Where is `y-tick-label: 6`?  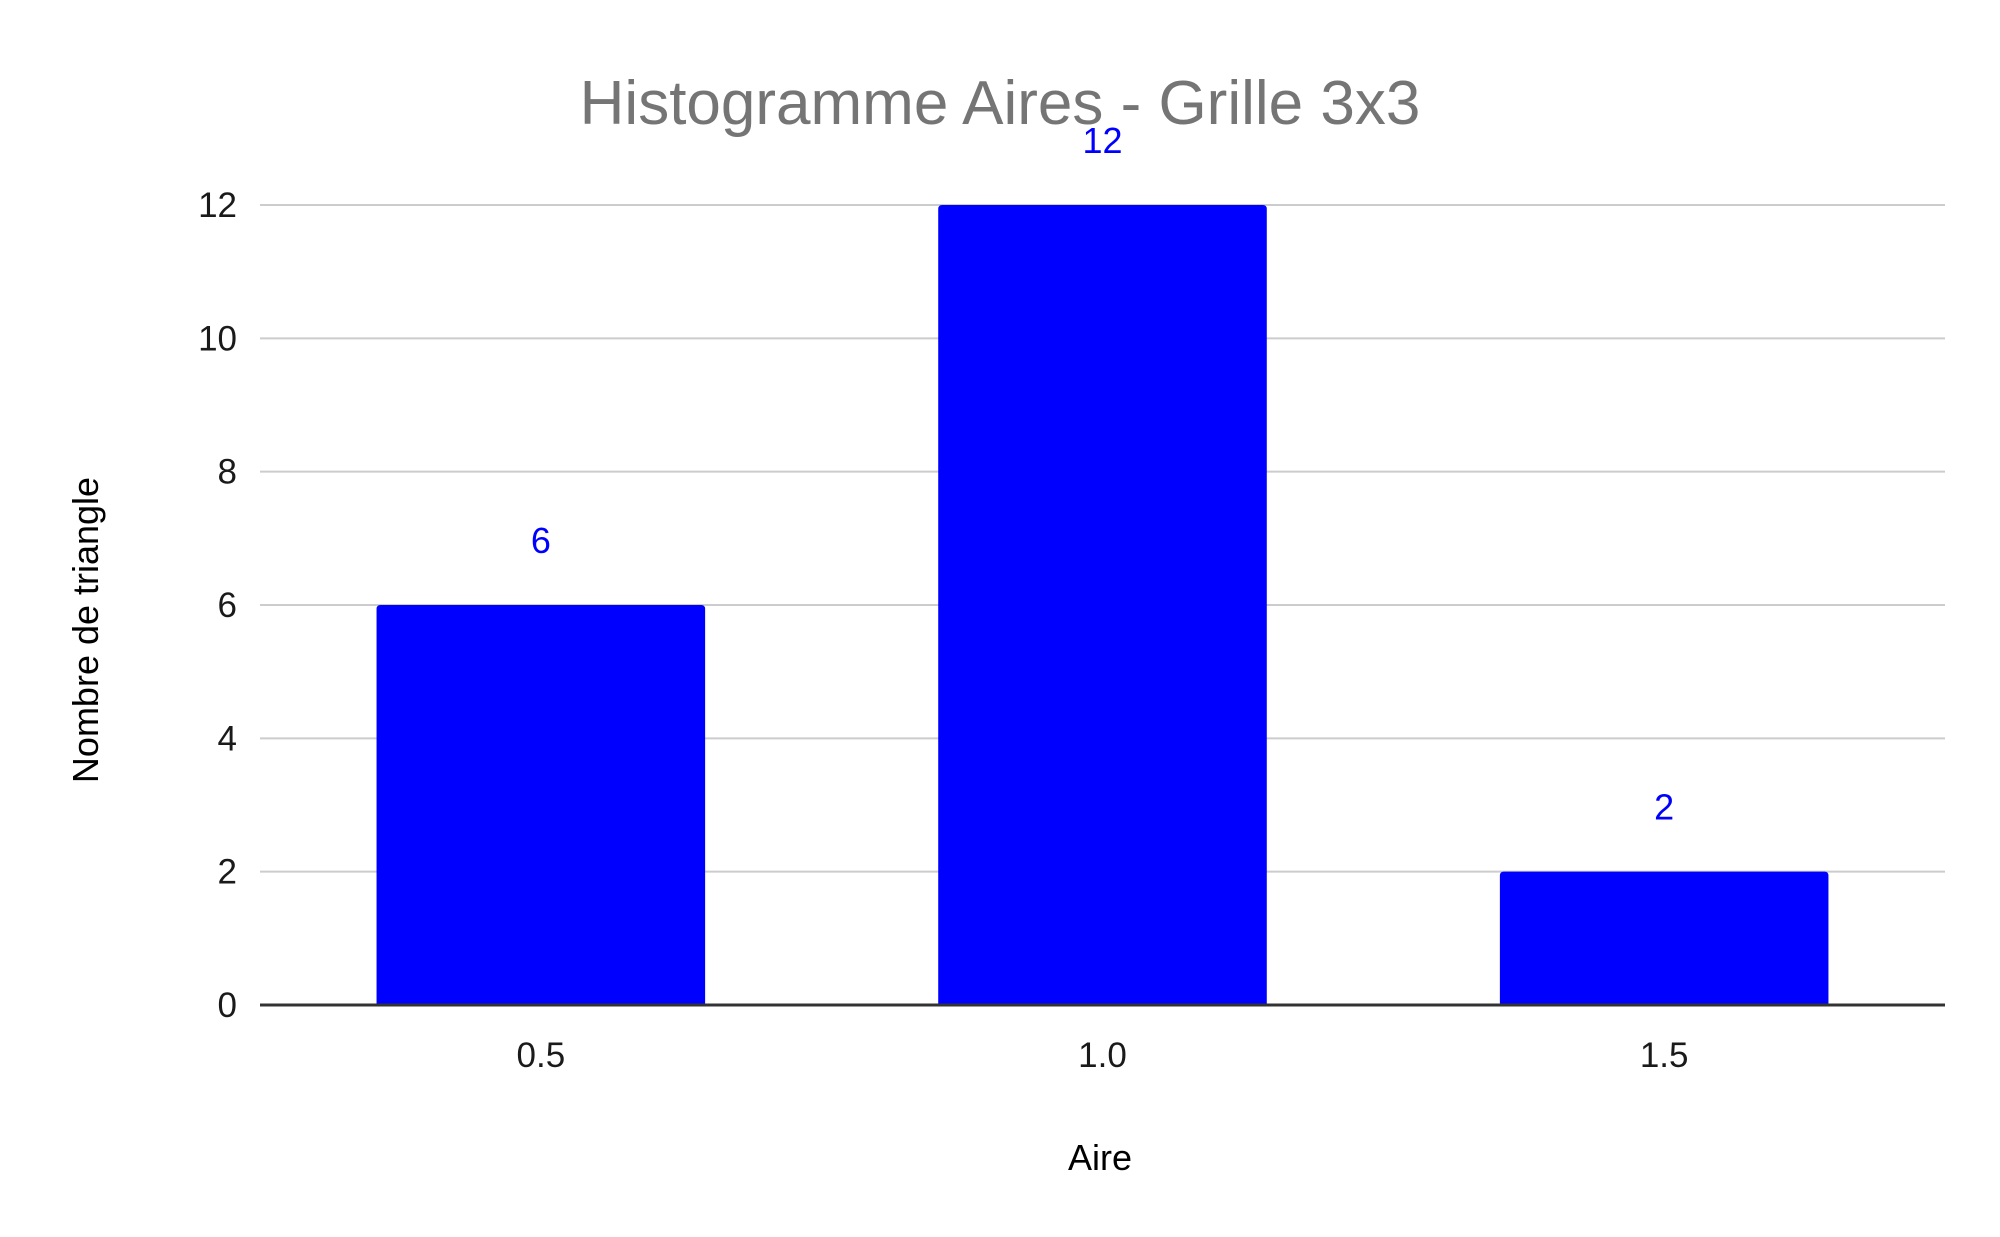
y-tick-label: 6 is located at coordinates (227, 605).